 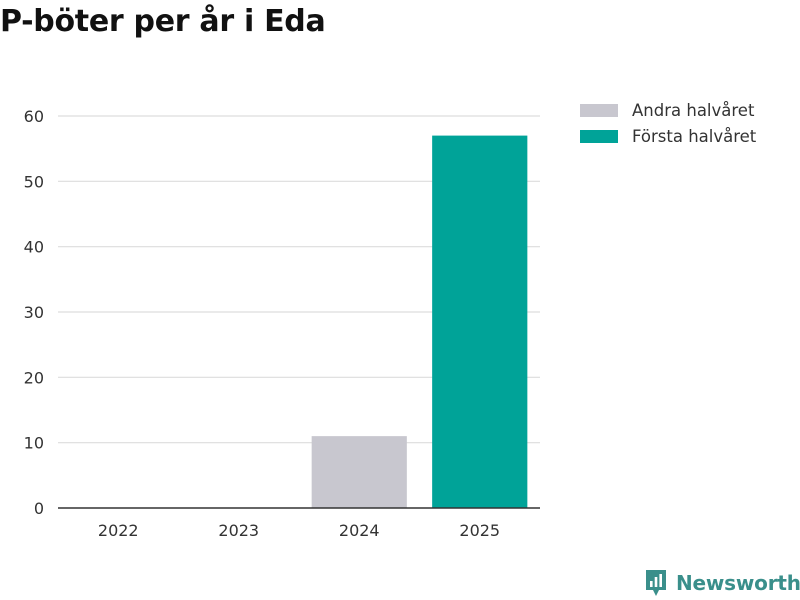 I want to click on y-tick-label-60: 60, so click(x=34, y=116).